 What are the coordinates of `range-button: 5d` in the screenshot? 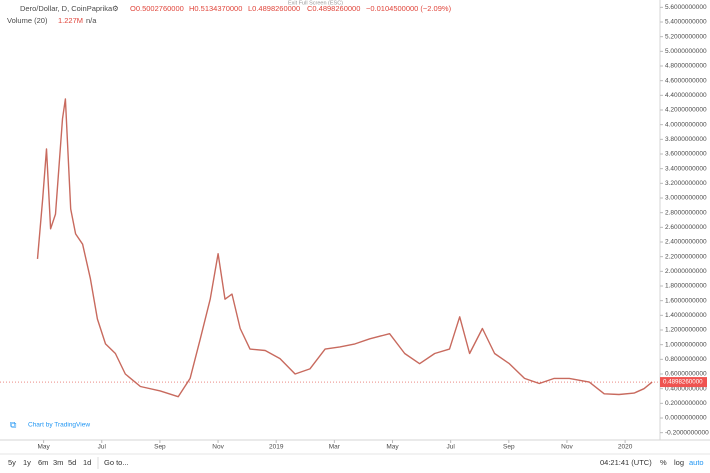 It's located at (72, 462).